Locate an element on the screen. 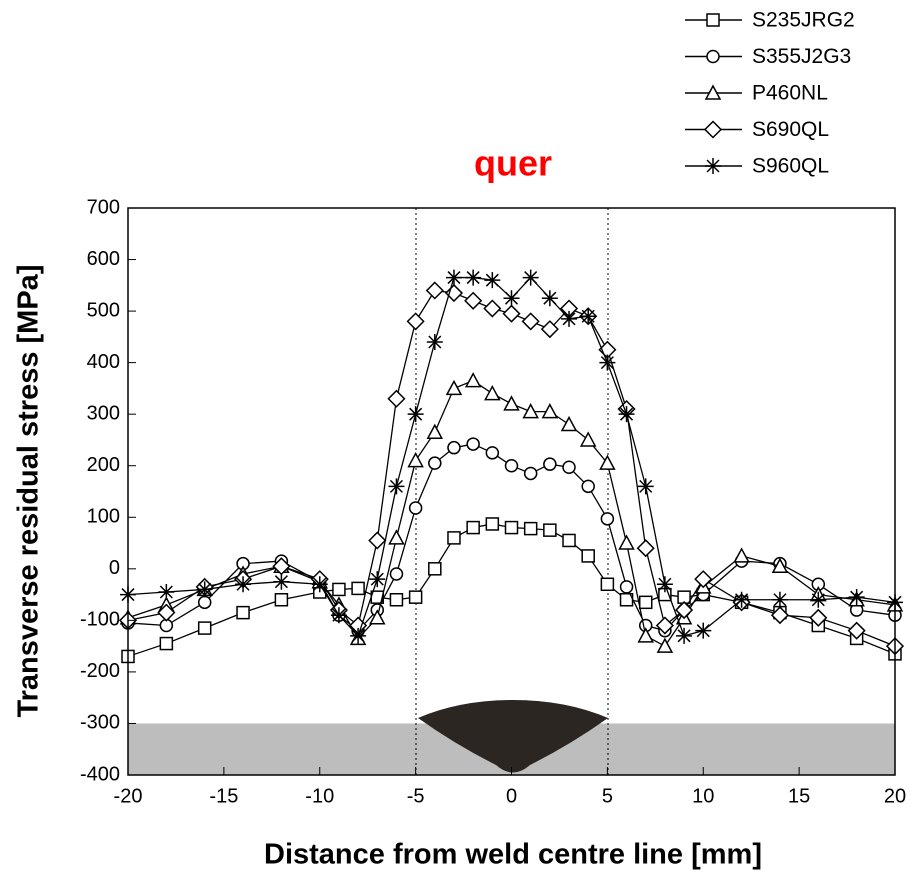  x-tick-label: 0 is located at coordinates (511, 796).